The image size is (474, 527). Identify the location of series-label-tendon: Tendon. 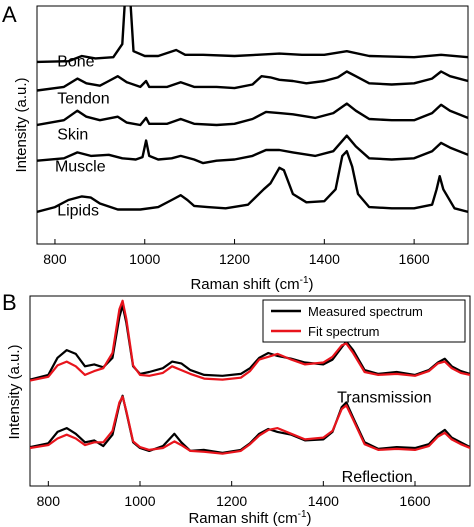
(83, 99).